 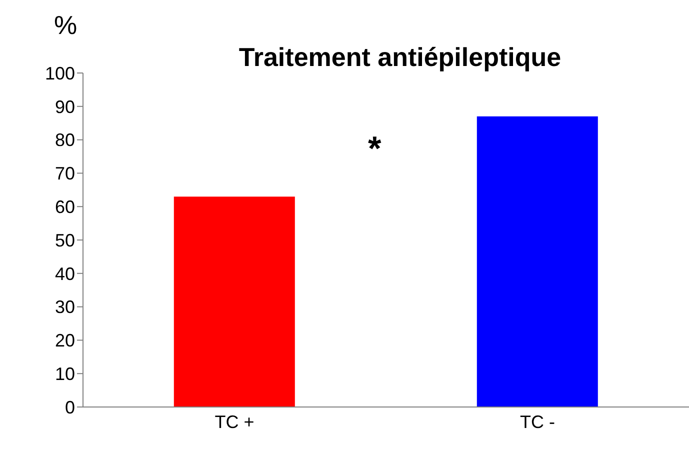 What do you see at coordinates (64, 340) in the screenshot?
I see `y-tick-label: 20` at bounding box center [64, 340].